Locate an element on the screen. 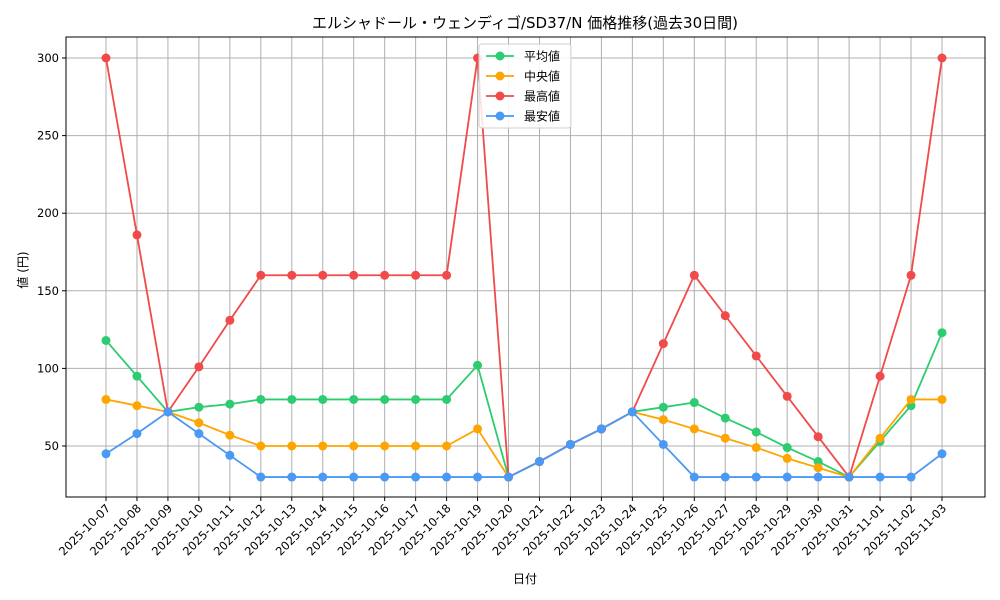 The height and width of the screenshot is (600, 1000). x-axis-label: 日付 is located at coordinates (525, 579).